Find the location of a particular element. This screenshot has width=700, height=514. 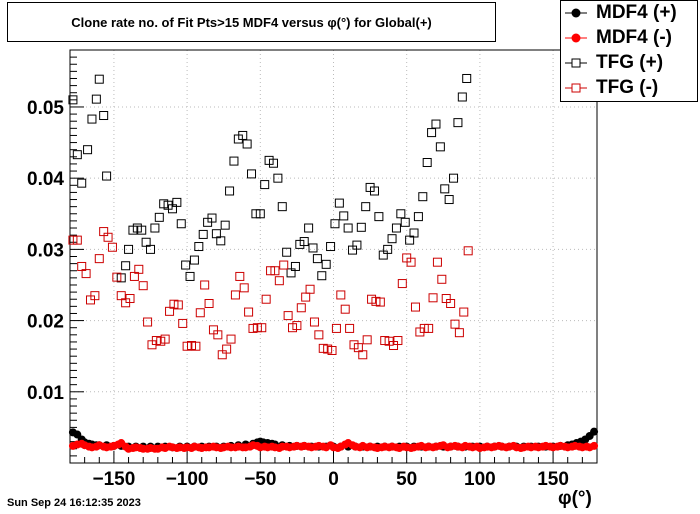

timestamp: Sun Sep 24 16:12:35 2023 is located at coordinates (74, 503).